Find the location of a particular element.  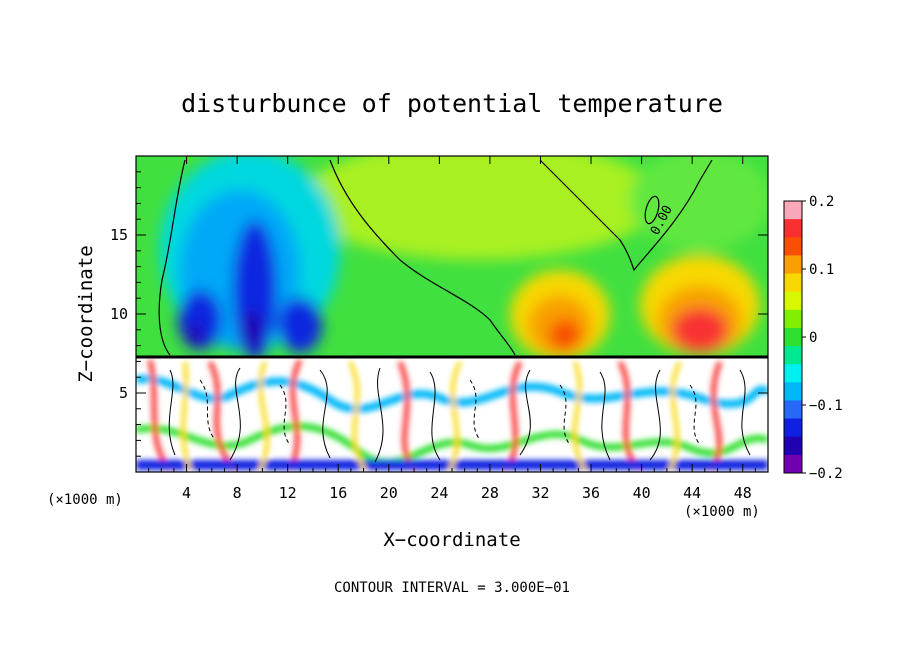

x-unit-left: (×1000 m) is located at coordinates (85, 500).